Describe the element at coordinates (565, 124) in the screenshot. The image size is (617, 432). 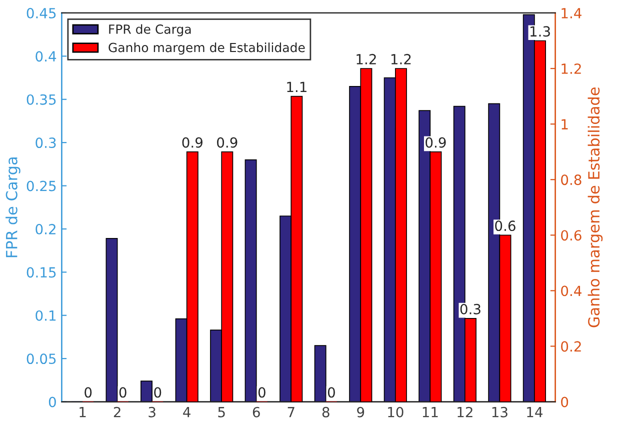
I see `y2-tick-label: 1` at that location.